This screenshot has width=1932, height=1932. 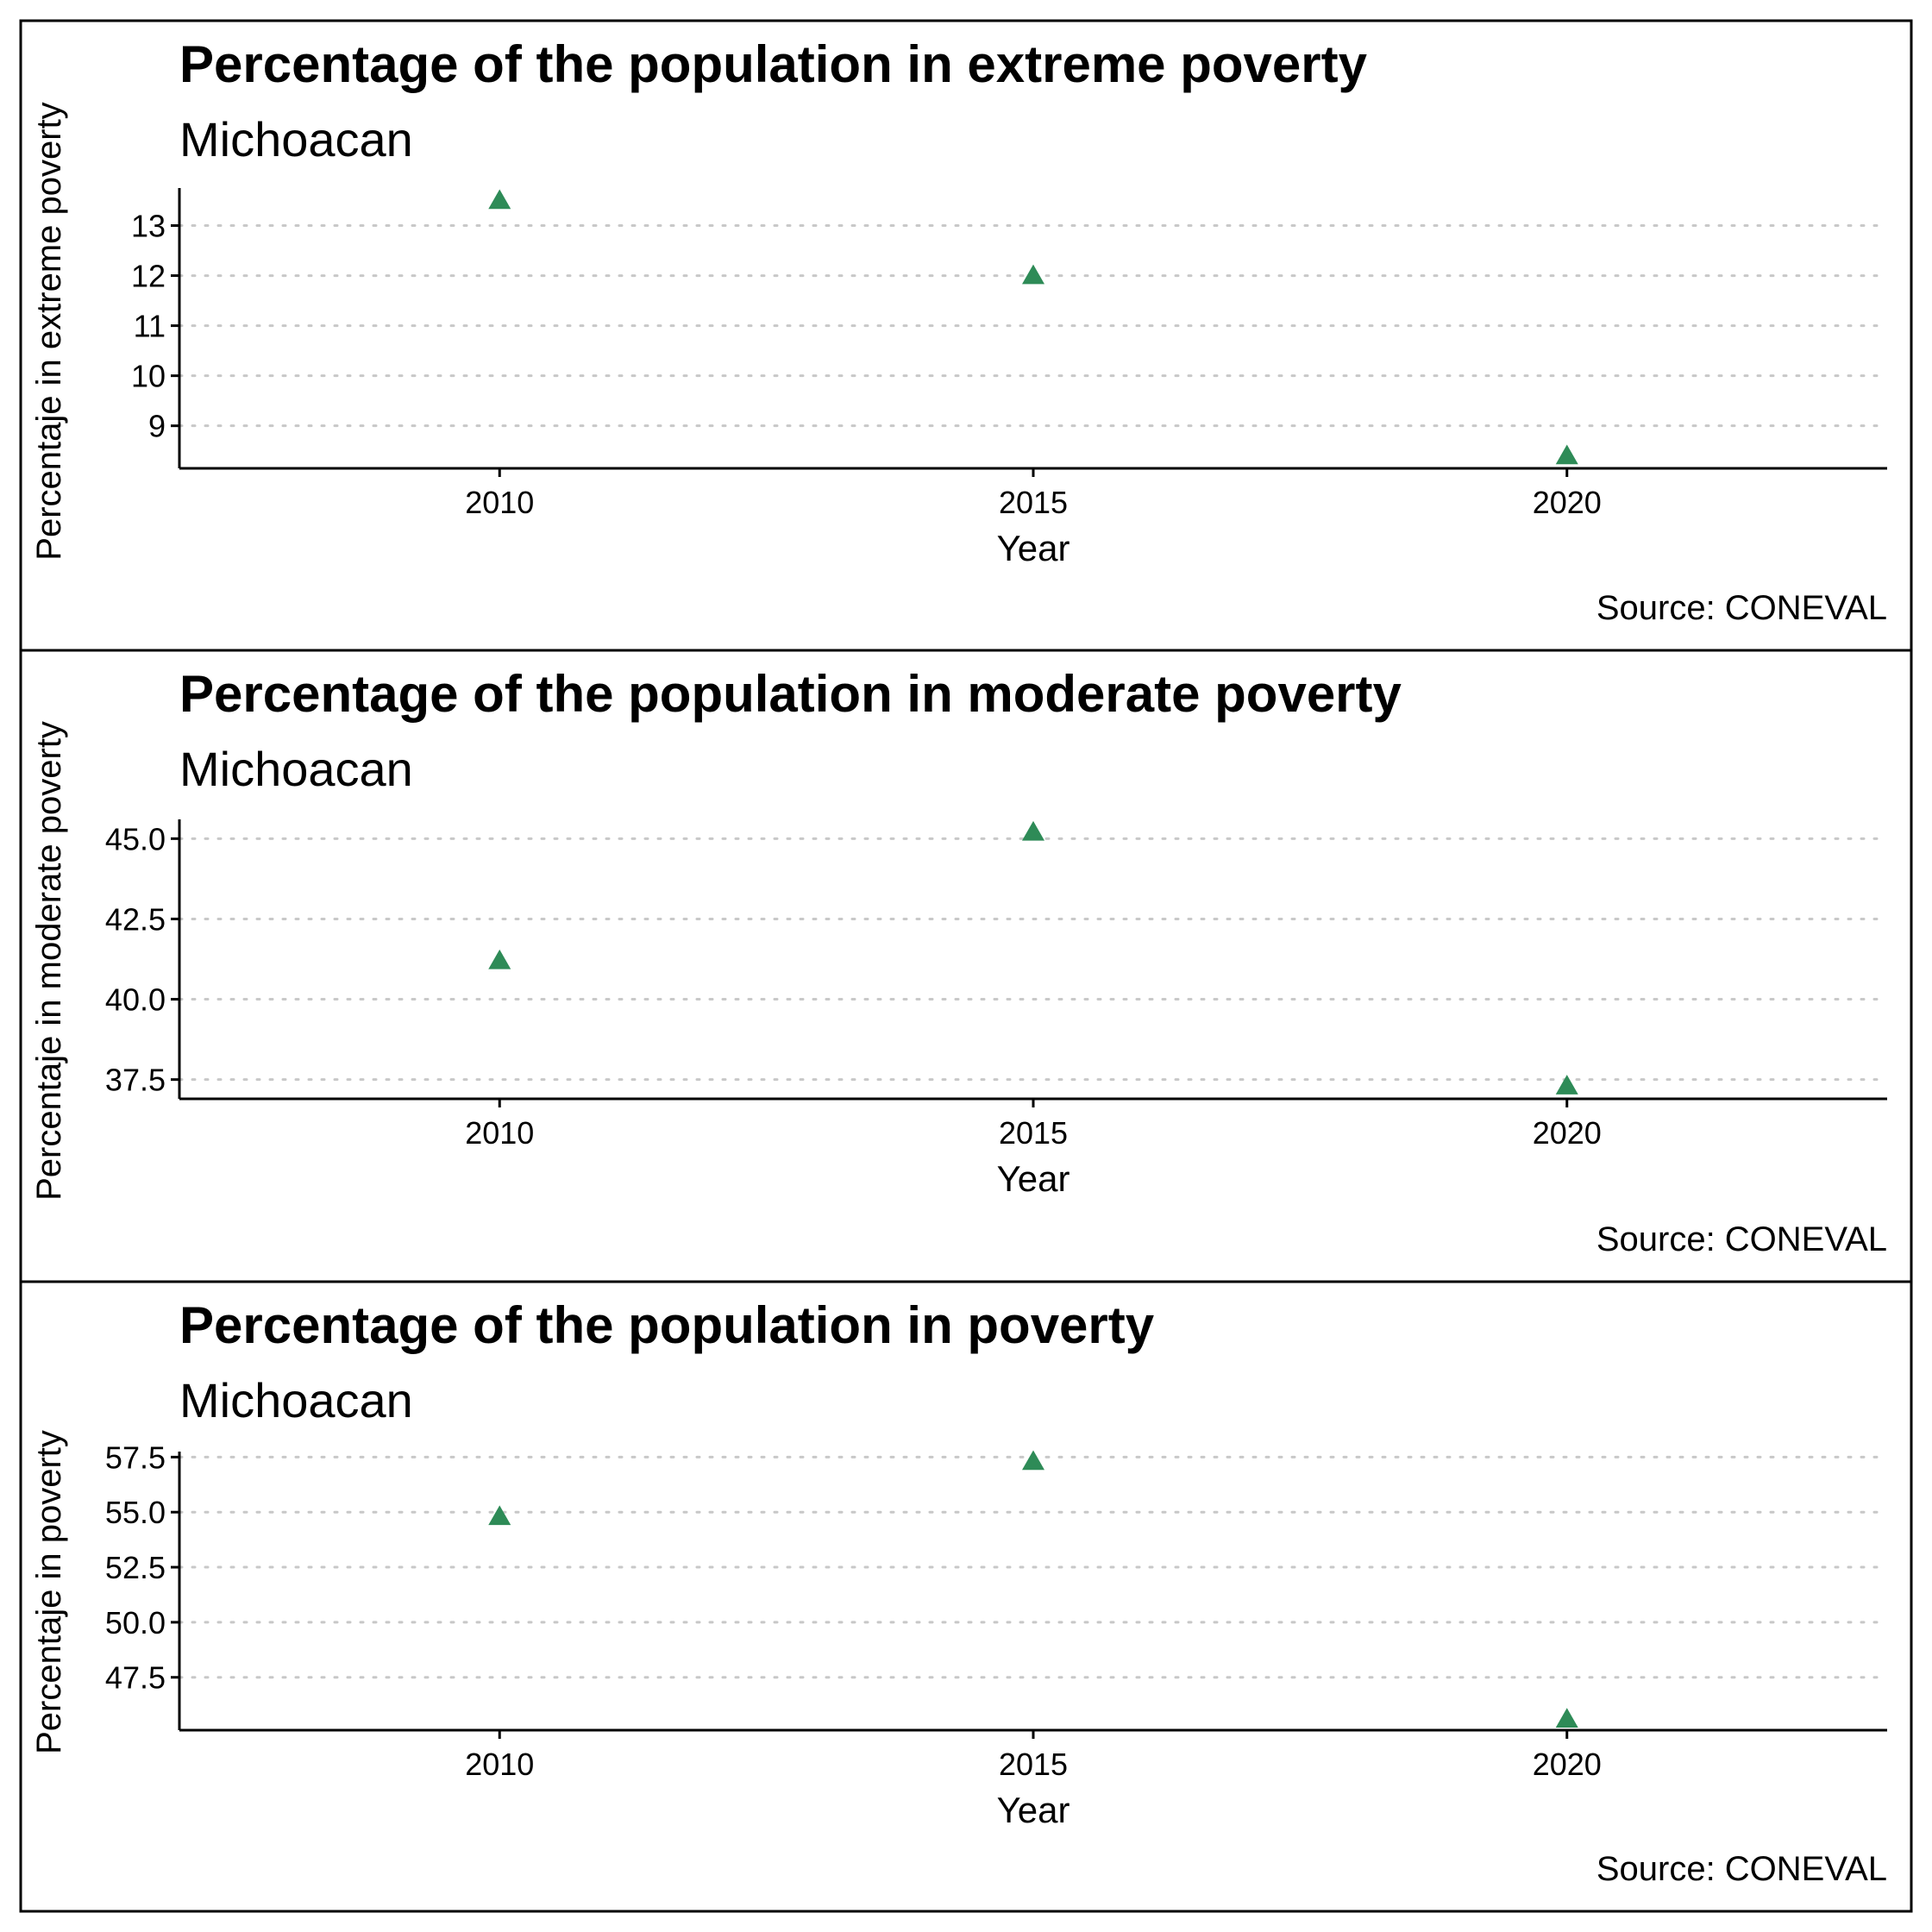 I want to click on y-tick-label: 42.5, so click(x=135, y=919).